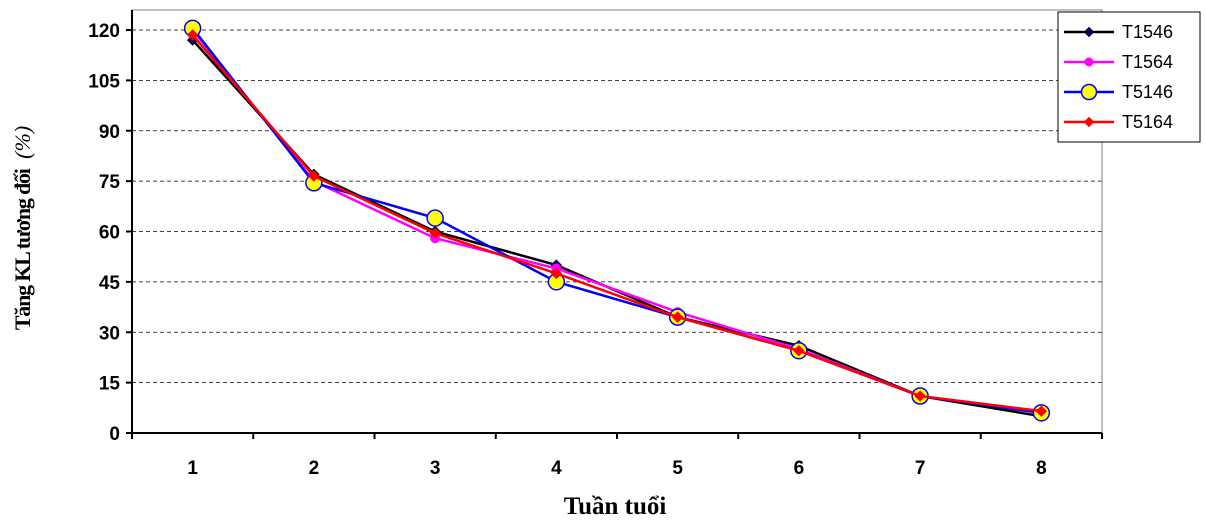 The image size is (1205, 524). I want to click on legend-item-t1564: T1564, so click(1118, 62).